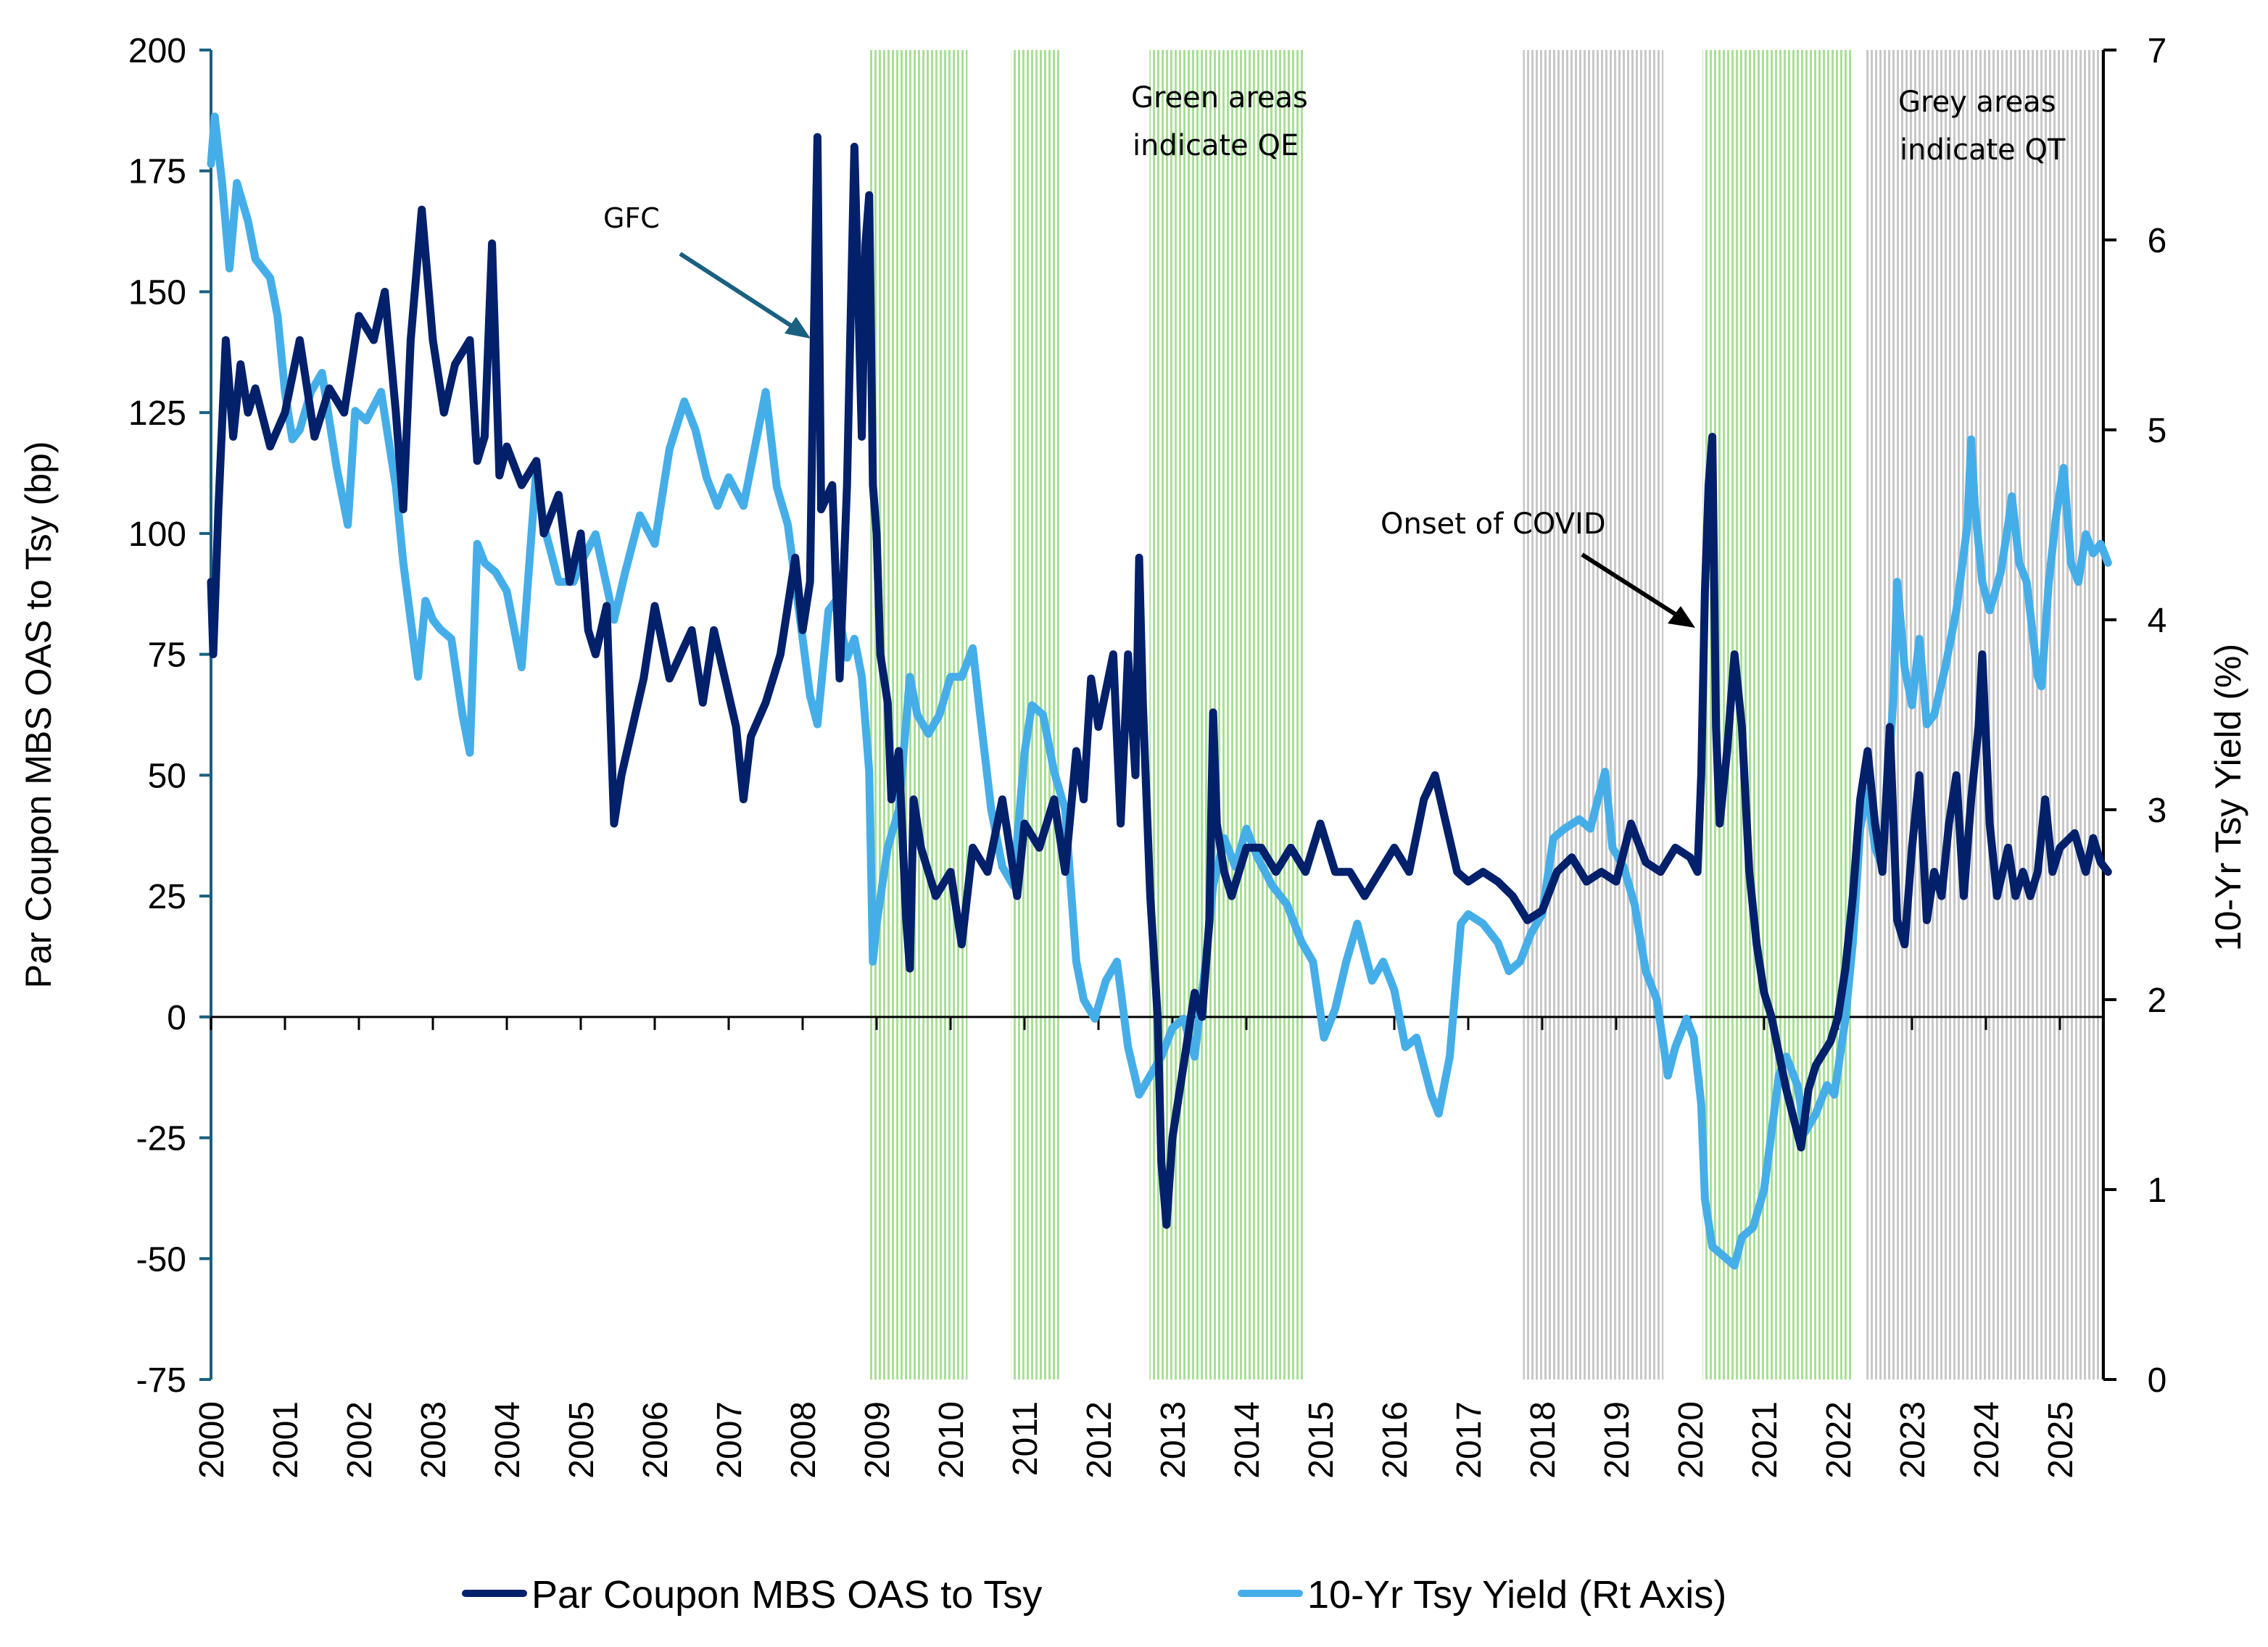 The width and height of the screenshot is (2268, 1647). What do you see at coordinates (434, 1440) in the screenshot?
I see `x-tick-label: 2003` at bounding box center [434, 1440].